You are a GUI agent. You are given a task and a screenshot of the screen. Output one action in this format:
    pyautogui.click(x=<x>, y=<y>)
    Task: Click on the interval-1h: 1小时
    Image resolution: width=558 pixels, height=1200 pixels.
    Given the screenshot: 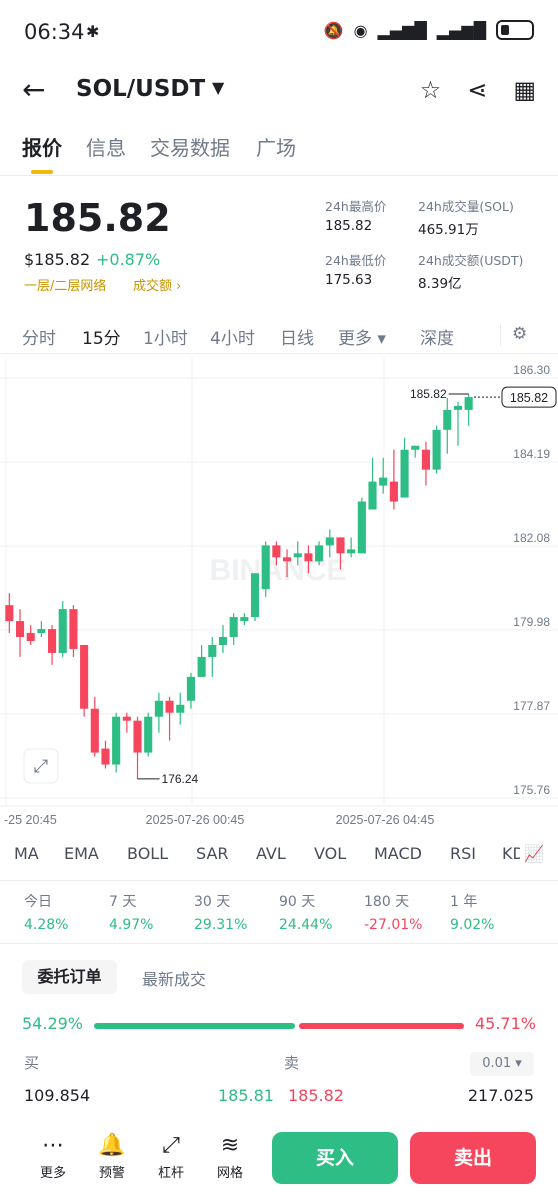 What is the action you would take?
    pyautogui.click(x=165, y=339)
    